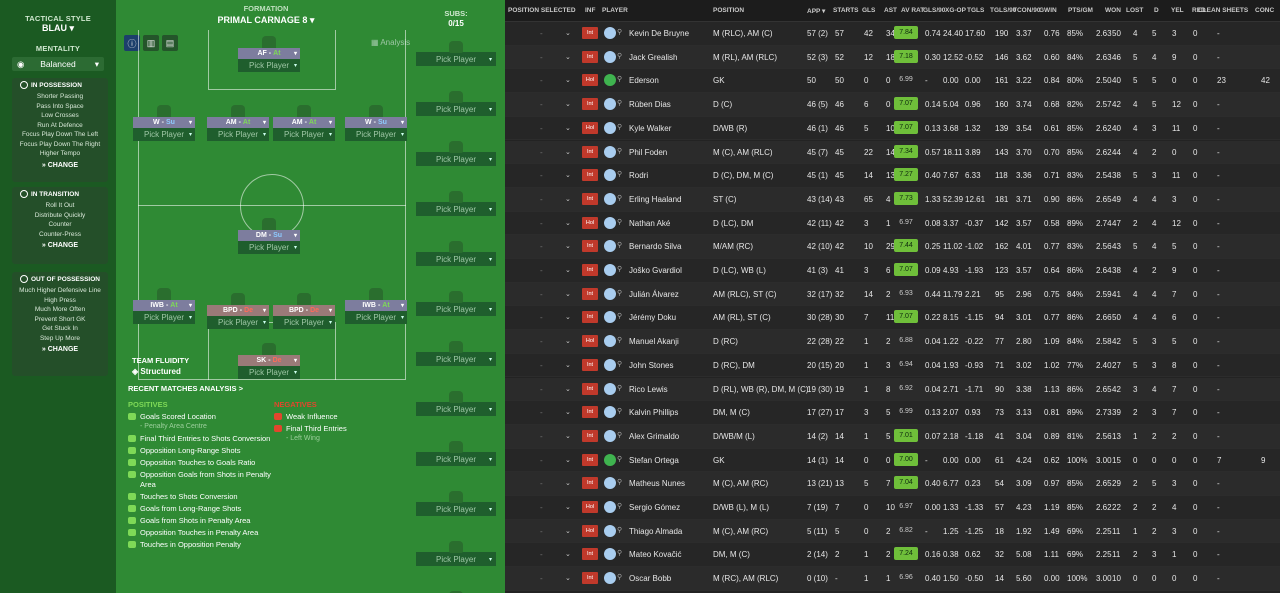 The height and width of the screenshot is (593, 1280). What do you see at coordinates (654, 342) in the screenshot?
I see `player-name: Manuel Akanji` at bounding box center [654, 342].